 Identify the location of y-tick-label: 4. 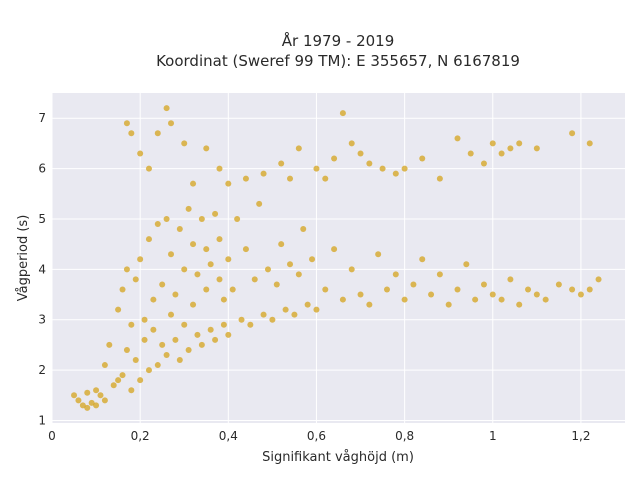
(42, 269).